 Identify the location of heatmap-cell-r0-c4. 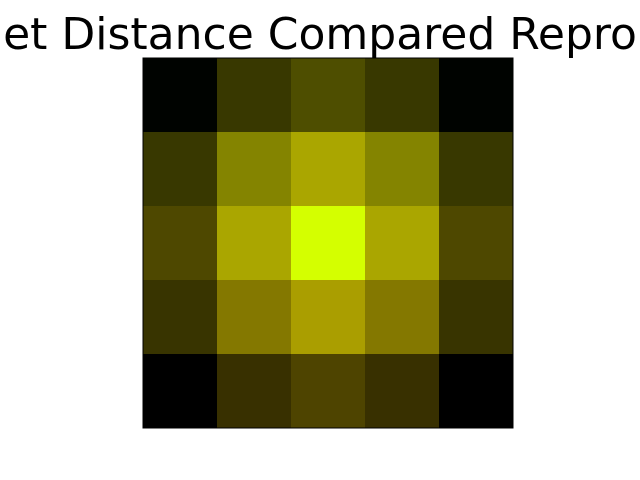
(476, 95).